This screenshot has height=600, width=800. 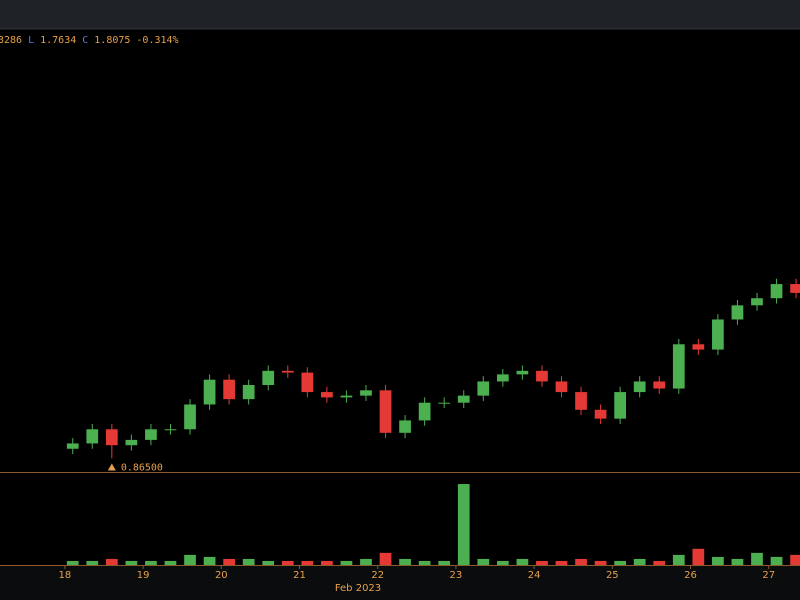 I want to click on x-tick-label: 25, so click(x=612, y=575).